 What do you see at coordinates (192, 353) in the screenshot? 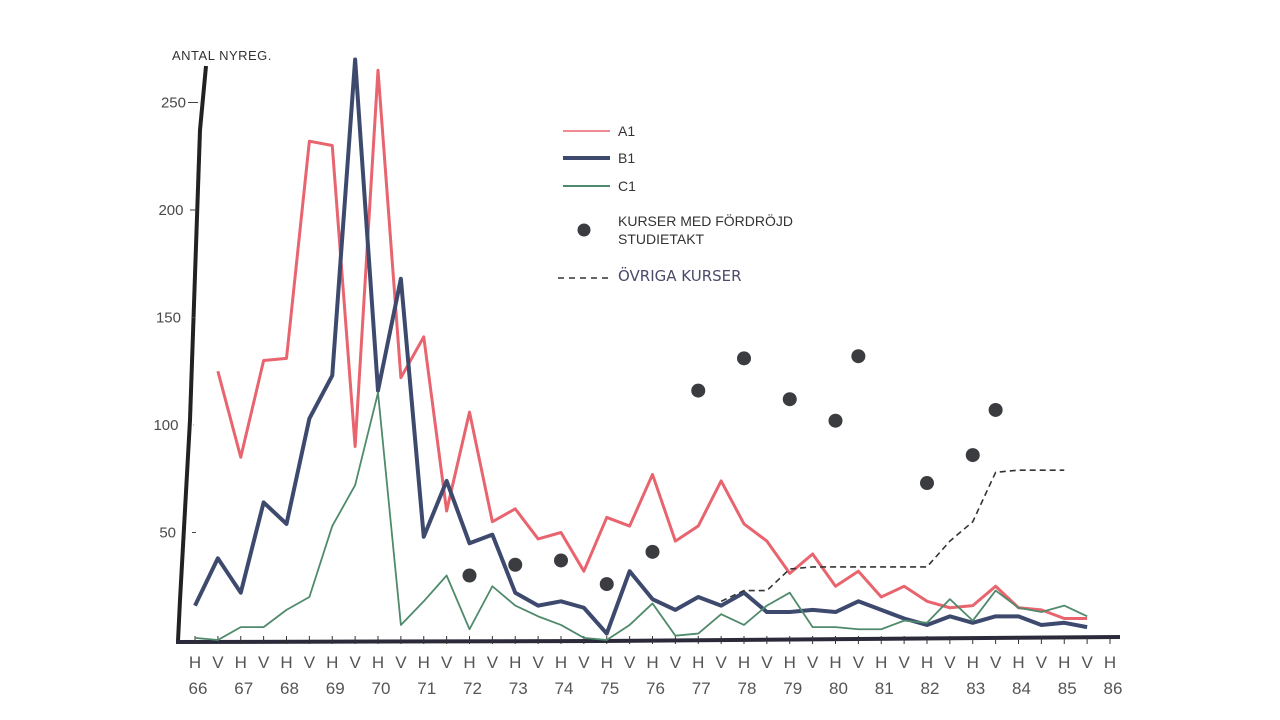
I see `y-axis` at bounding box center [192, 353].